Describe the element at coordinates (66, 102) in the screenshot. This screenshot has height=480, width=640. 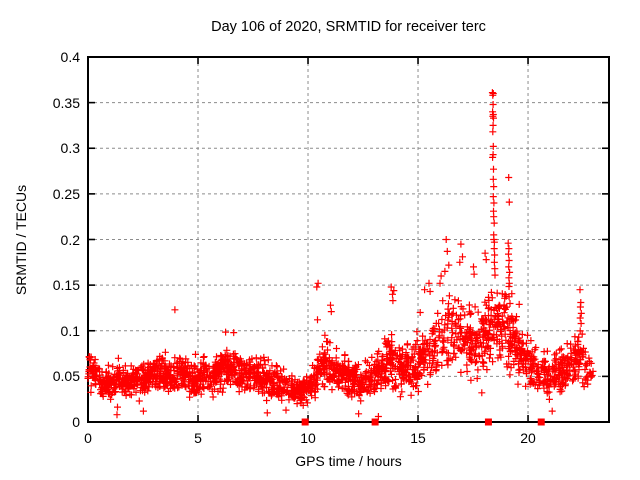
I see `y-tick-label: 0.35` at that location.